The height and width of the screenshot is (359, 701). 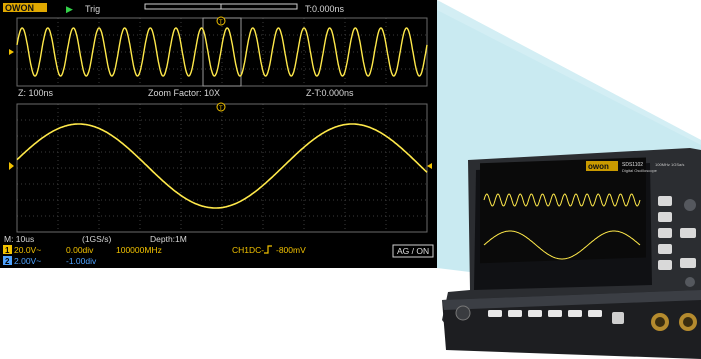 I want to click on memory-depth-readout: Depth:1M, so click(x=168, y=239).